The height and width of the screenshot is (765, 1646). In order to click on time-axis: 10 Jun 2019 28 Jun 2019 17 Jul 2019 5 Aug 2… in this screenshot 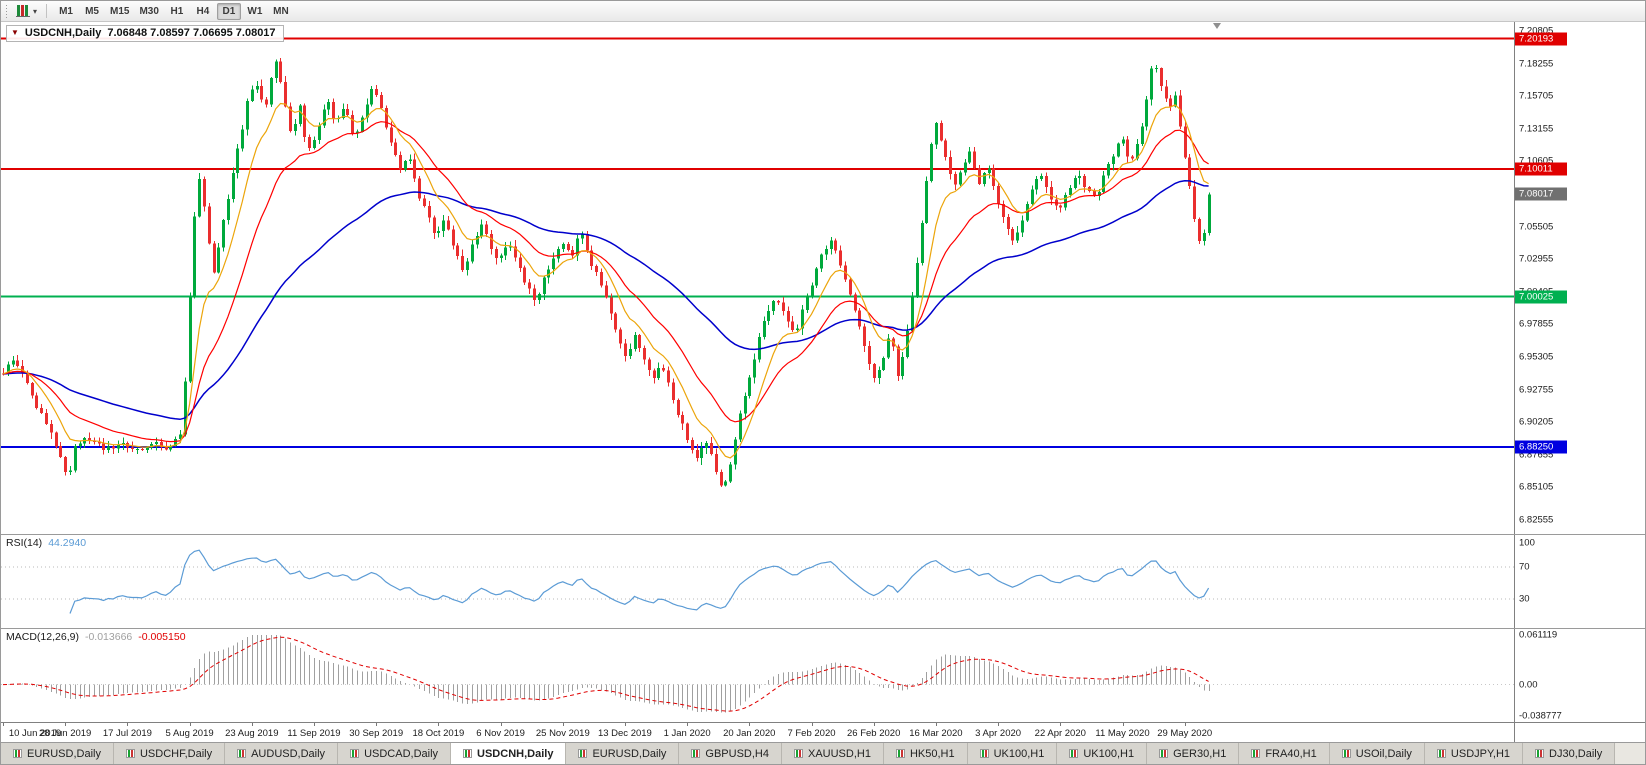, I will do `click(757, 732)`.